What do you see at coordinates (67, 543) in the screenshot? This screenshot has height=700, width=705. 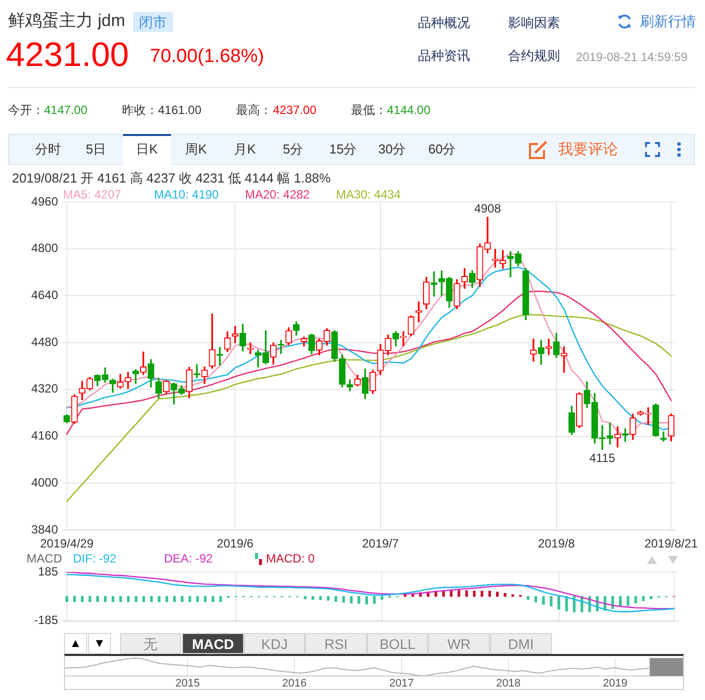 I see `x-tick-label: 2019/4/29` at bounding box center [67, 543].